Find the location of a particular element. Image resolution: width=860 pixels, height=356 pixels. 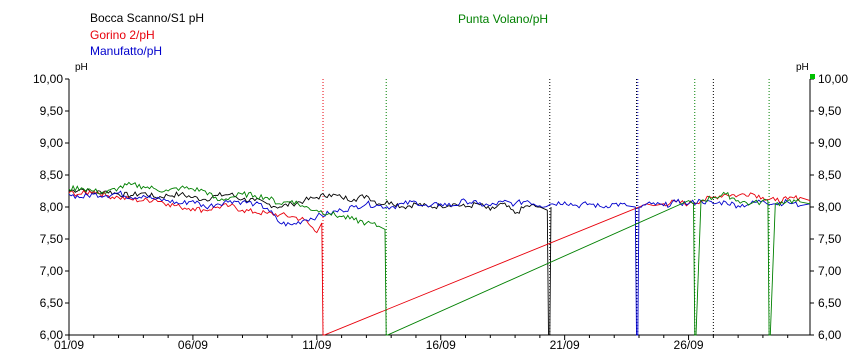

y-axis-left: 10,00 9,50 9,00 8,50 8,00 7,50 7,00 6,50 6,00 is located at coordinates (51, 207).